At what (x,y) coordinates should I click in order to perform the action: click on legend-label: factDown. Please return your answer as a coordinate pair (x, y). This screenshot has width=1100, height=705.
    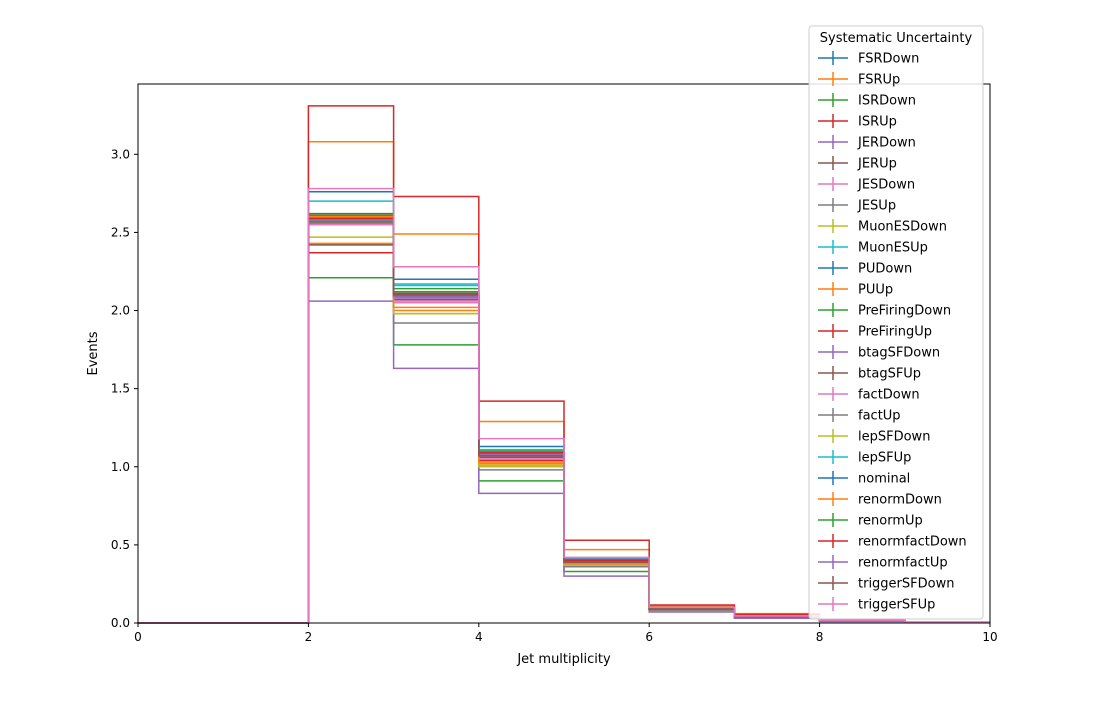
    Looking at the image, I should click on (889, 395).